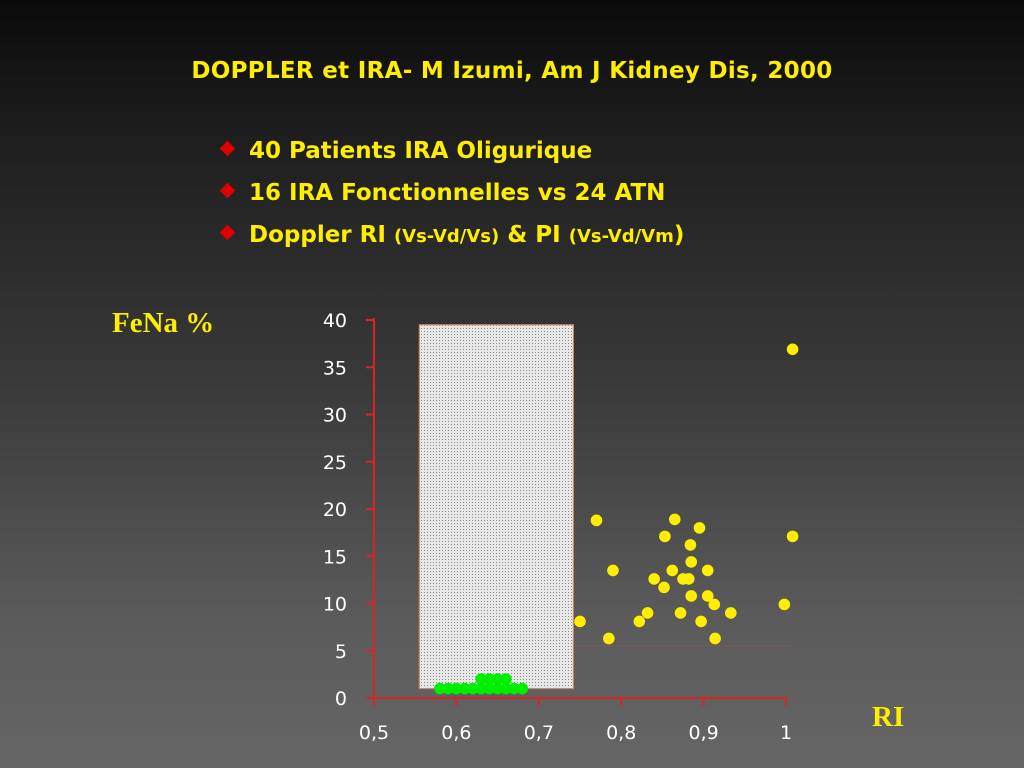  I want to click on bullet-text: & PI, so click(534, 235).